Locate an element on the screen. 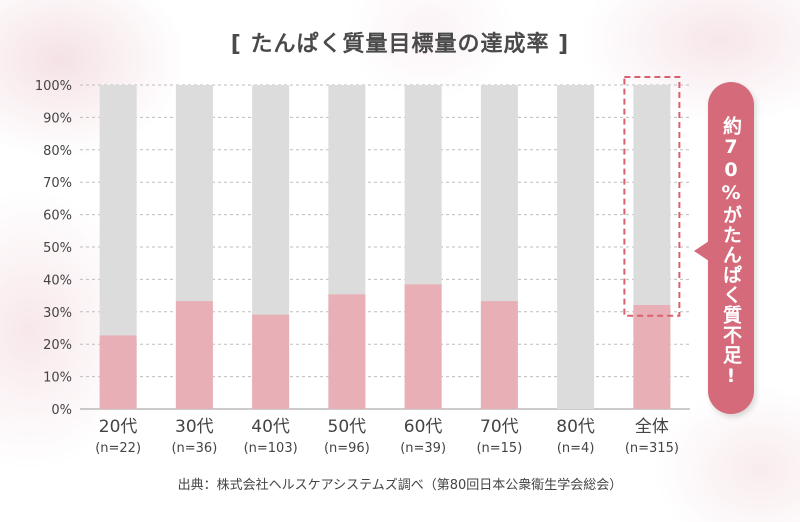  sample-size-label: (n=96) is located at coordinates (347, 448).